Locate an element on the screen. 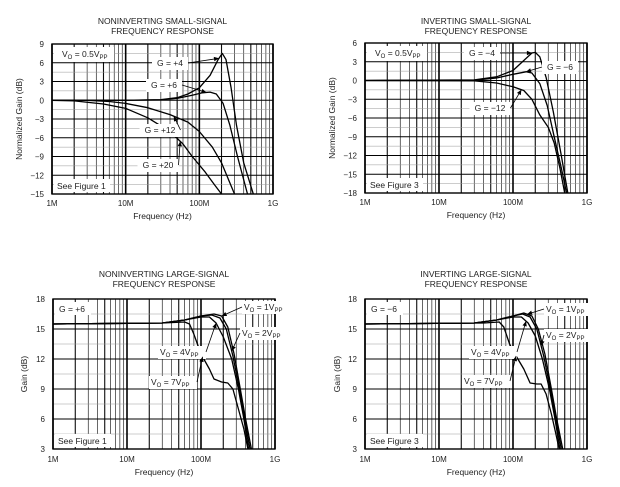  annotation-label: G = −4 is located at coordinates (482, 53).